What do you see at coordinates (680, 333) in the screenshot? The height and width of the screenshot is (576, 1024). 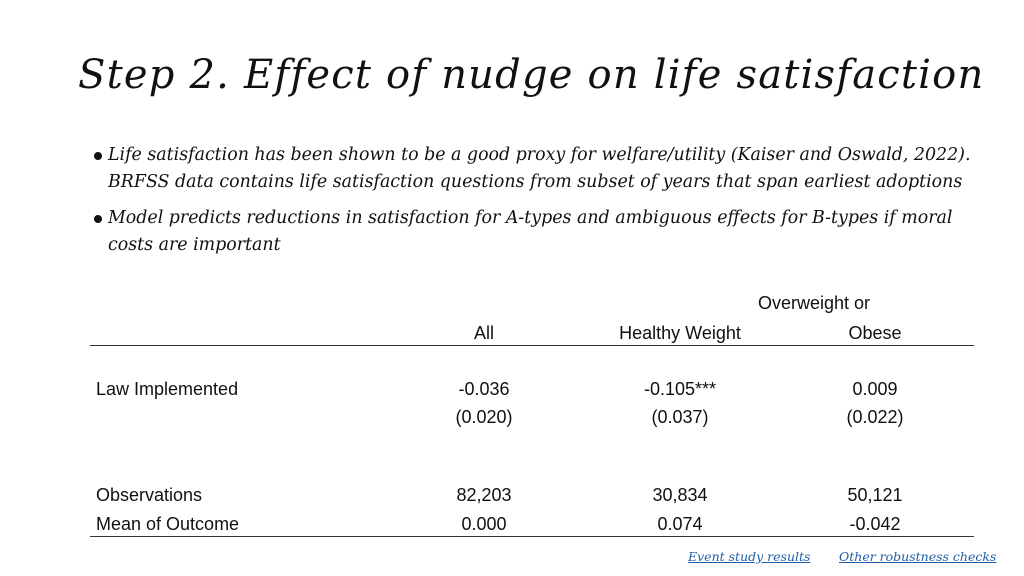 I see `header-healthy-weight: Healthy Weight` at bounding box center [680, 333].